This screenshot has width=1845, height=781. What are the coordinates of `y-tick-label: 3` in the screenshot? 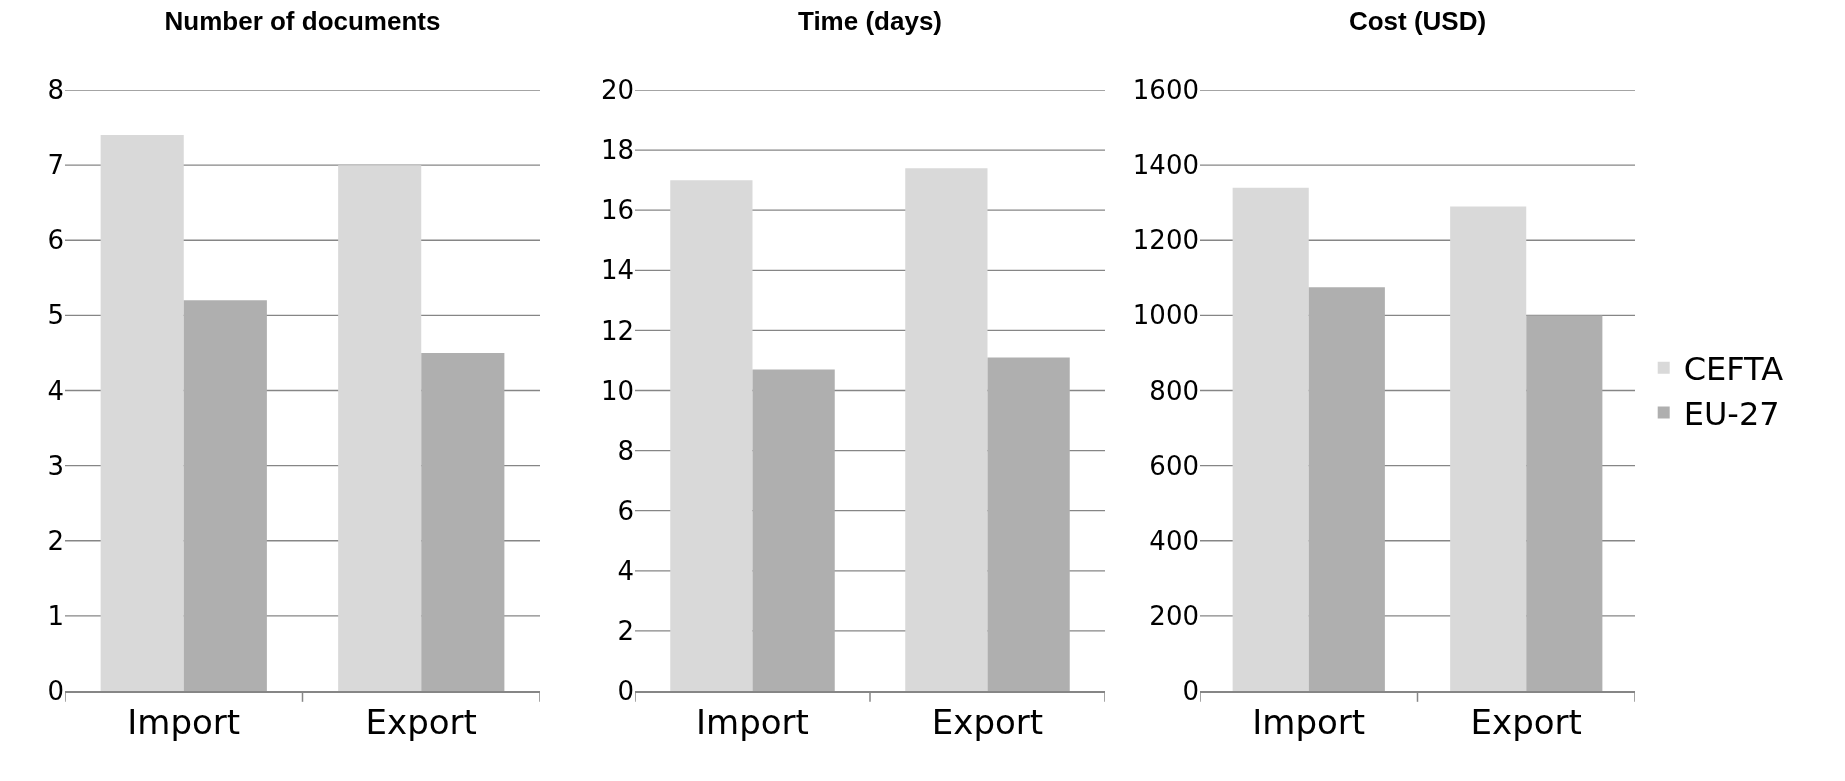 It's located at (55, 465).